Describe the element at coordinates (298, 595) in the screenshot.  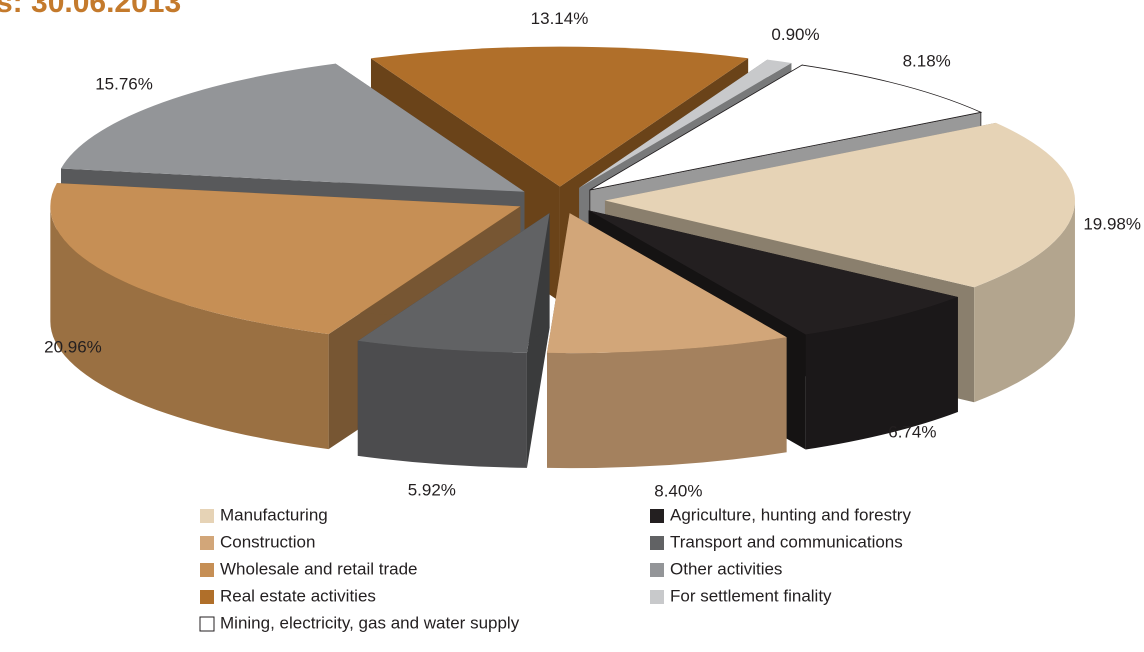
I see `legend-label: Real estate activities` at that location.